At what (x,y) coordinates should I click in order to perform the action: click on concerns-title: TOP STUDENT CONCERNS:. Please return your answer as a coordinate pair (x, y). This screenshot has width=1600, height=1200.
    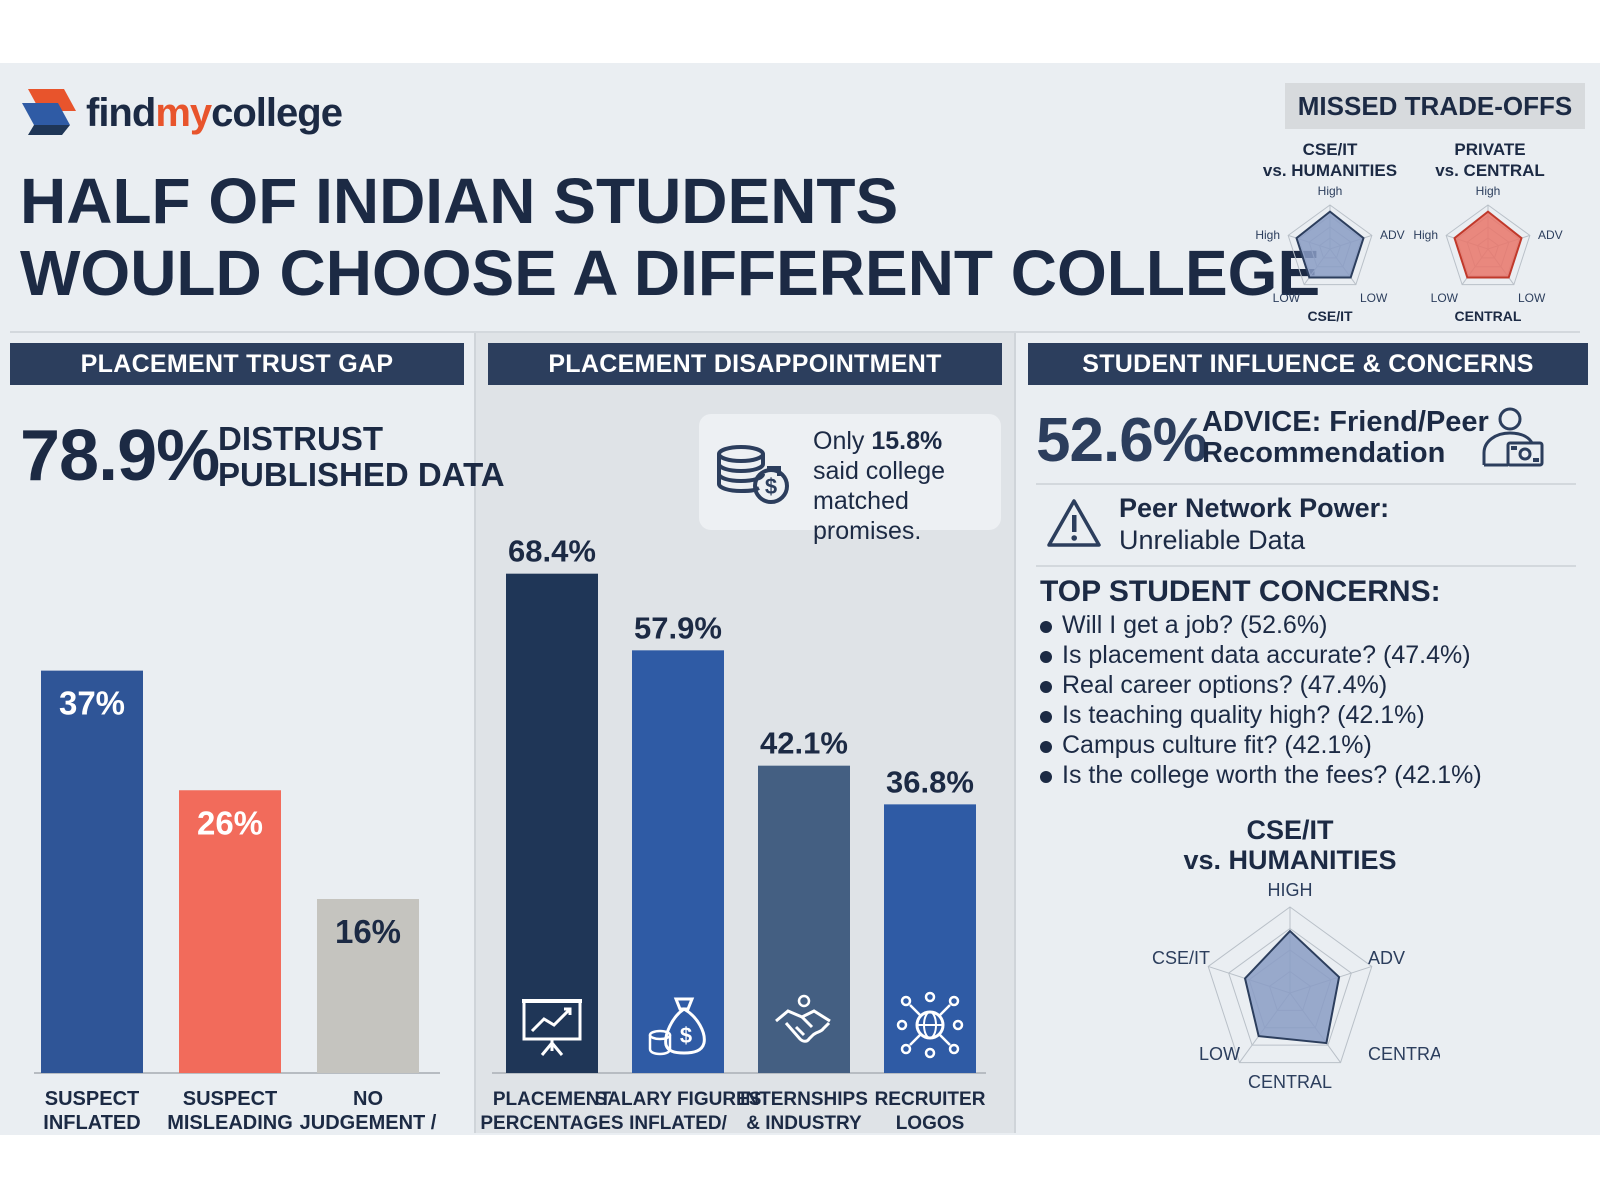
    Looking at the image, I should click on (1240, 591).